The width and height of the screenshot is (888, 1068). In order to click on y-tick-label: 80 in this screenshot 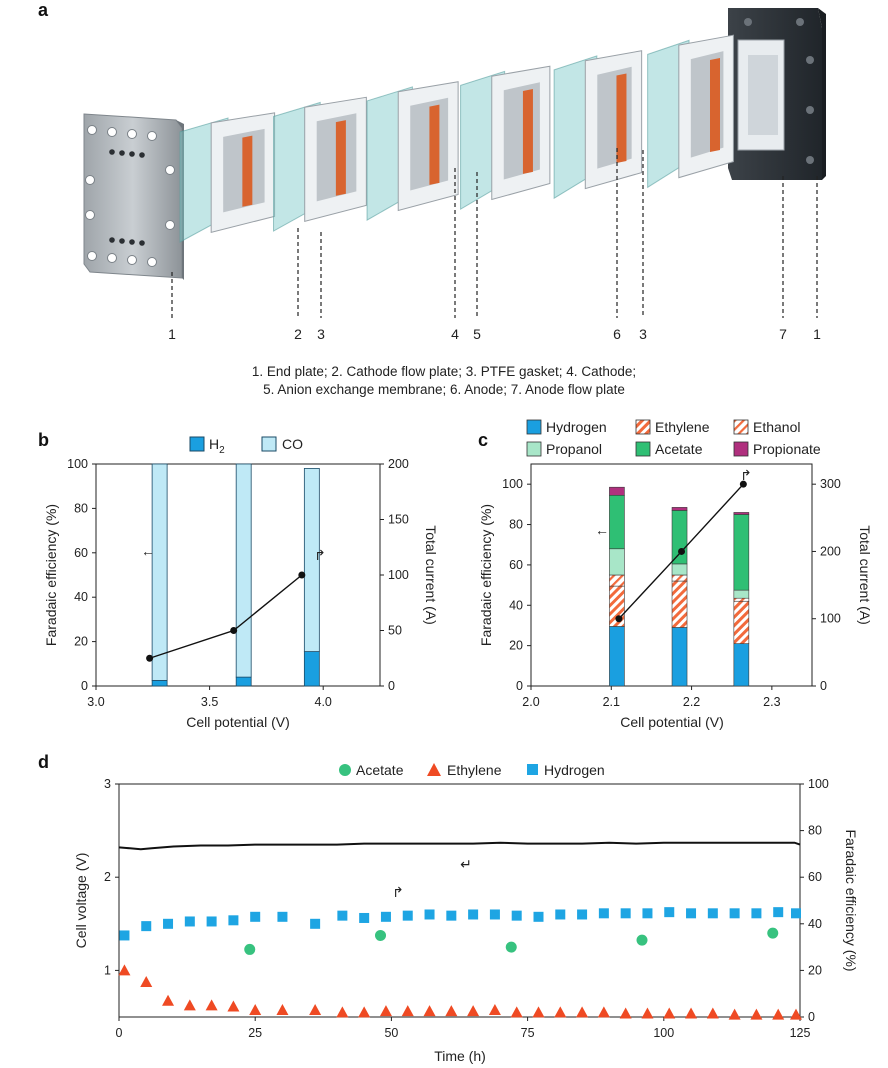, I will do `click(81, 508)`.